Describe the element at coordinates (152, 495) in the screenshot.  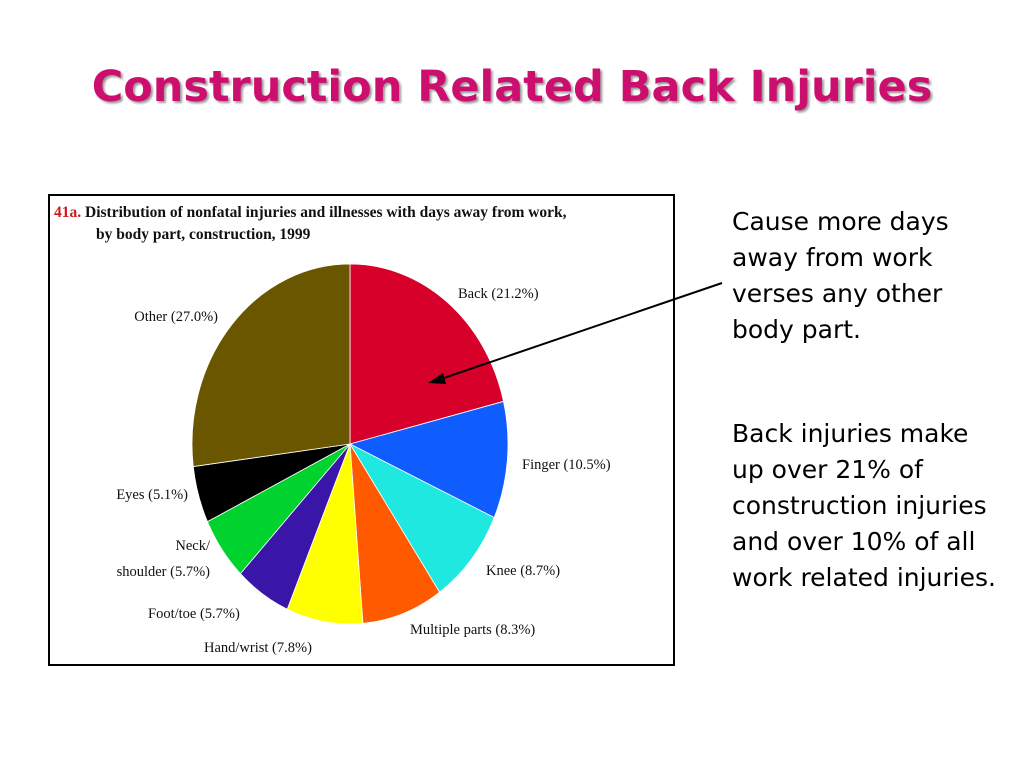
I see `slice-label: Eyes (5.1%)` at that location.